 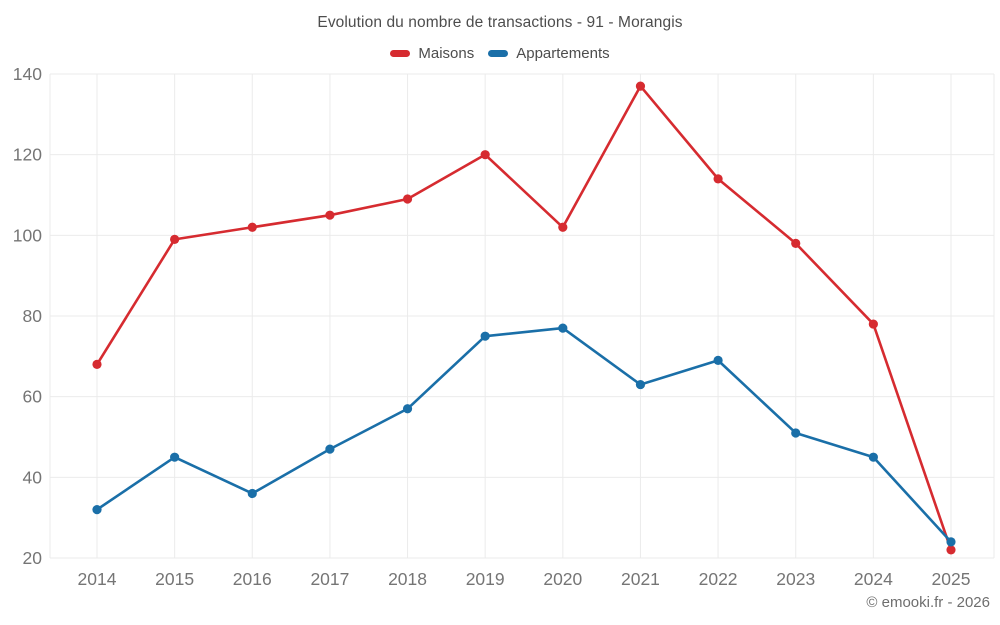 I want to click on data-point-appartements-2022, so click(x=718, y=360).